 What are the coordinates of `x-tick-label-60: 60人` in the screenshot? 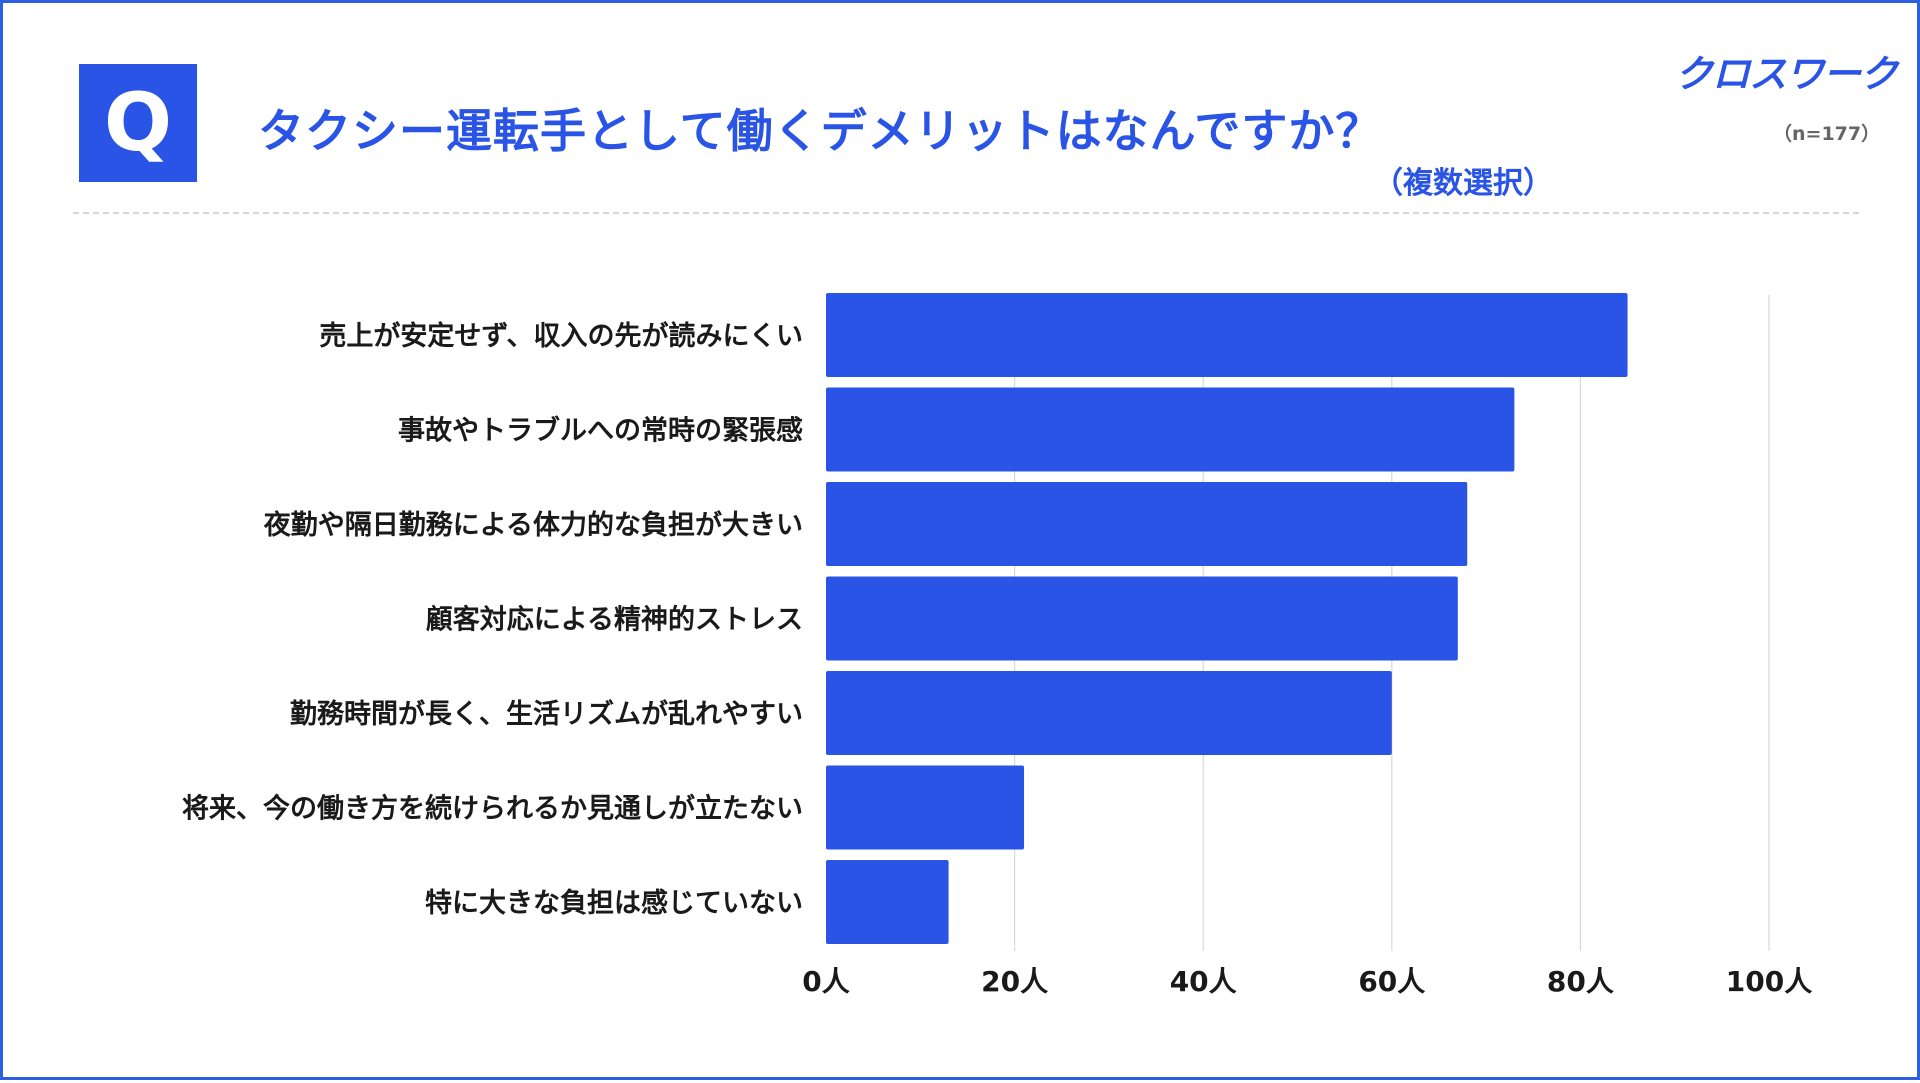 It's located at (1391, 981).